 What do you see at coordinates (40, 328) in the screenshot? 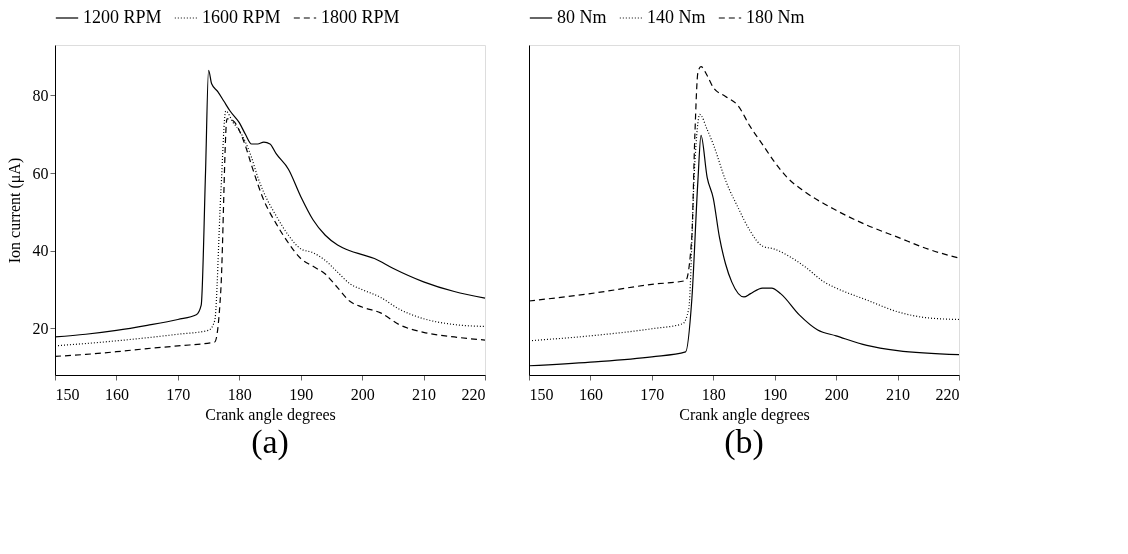
I see `y-tick-label: 20` at bounding box center [40, 328].